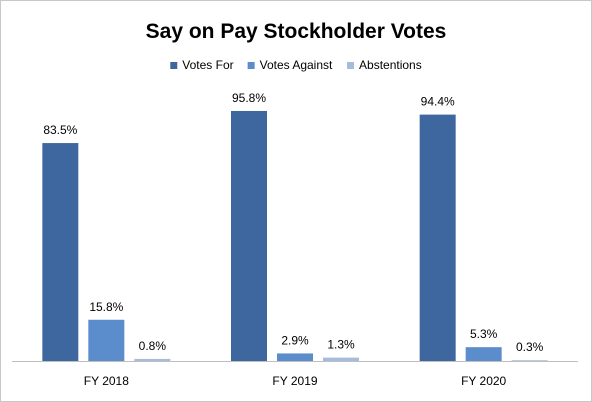 The image size is (592, 402). What do you see at coordinates (341, 345) in the screenshot?
I see `data-label-1-2: 1.3%` at bounding box center [341, 345].